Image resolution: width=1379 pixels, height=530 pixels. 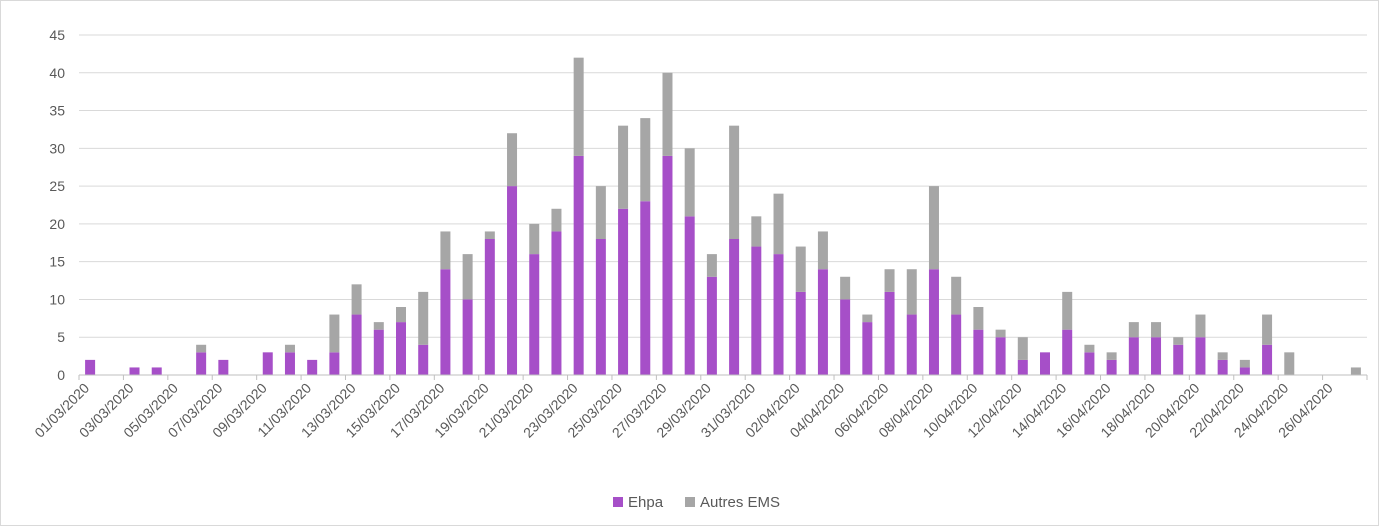 What do you see at coordinates (740, 502) in the screenshot?
I see `legend-label-autres-ems: Autres EMS` at bounding box center [740, 502].